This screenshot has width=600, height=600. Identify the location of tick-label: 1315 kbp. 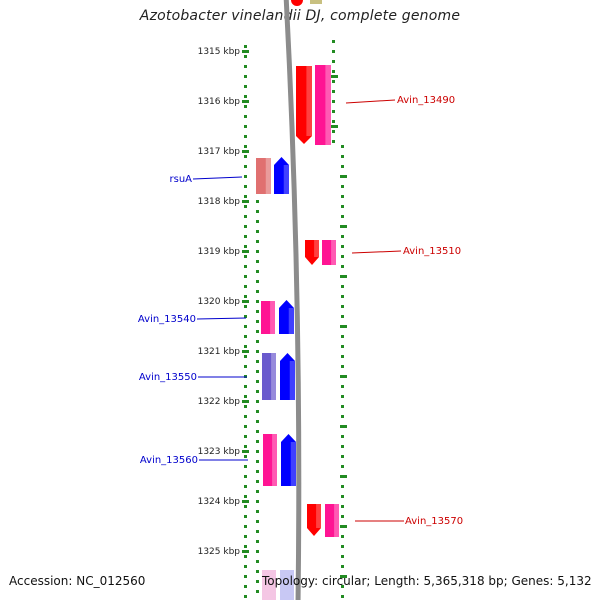
(219, 52).